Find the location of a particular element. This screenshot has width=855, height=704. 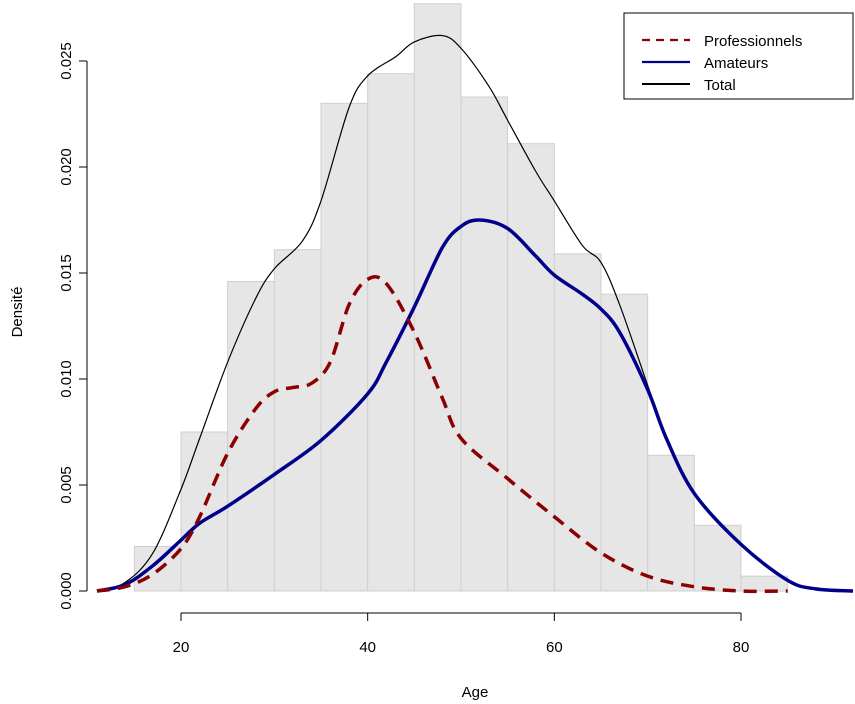

legend-label-total: Total is located at coordinates (720, 85).